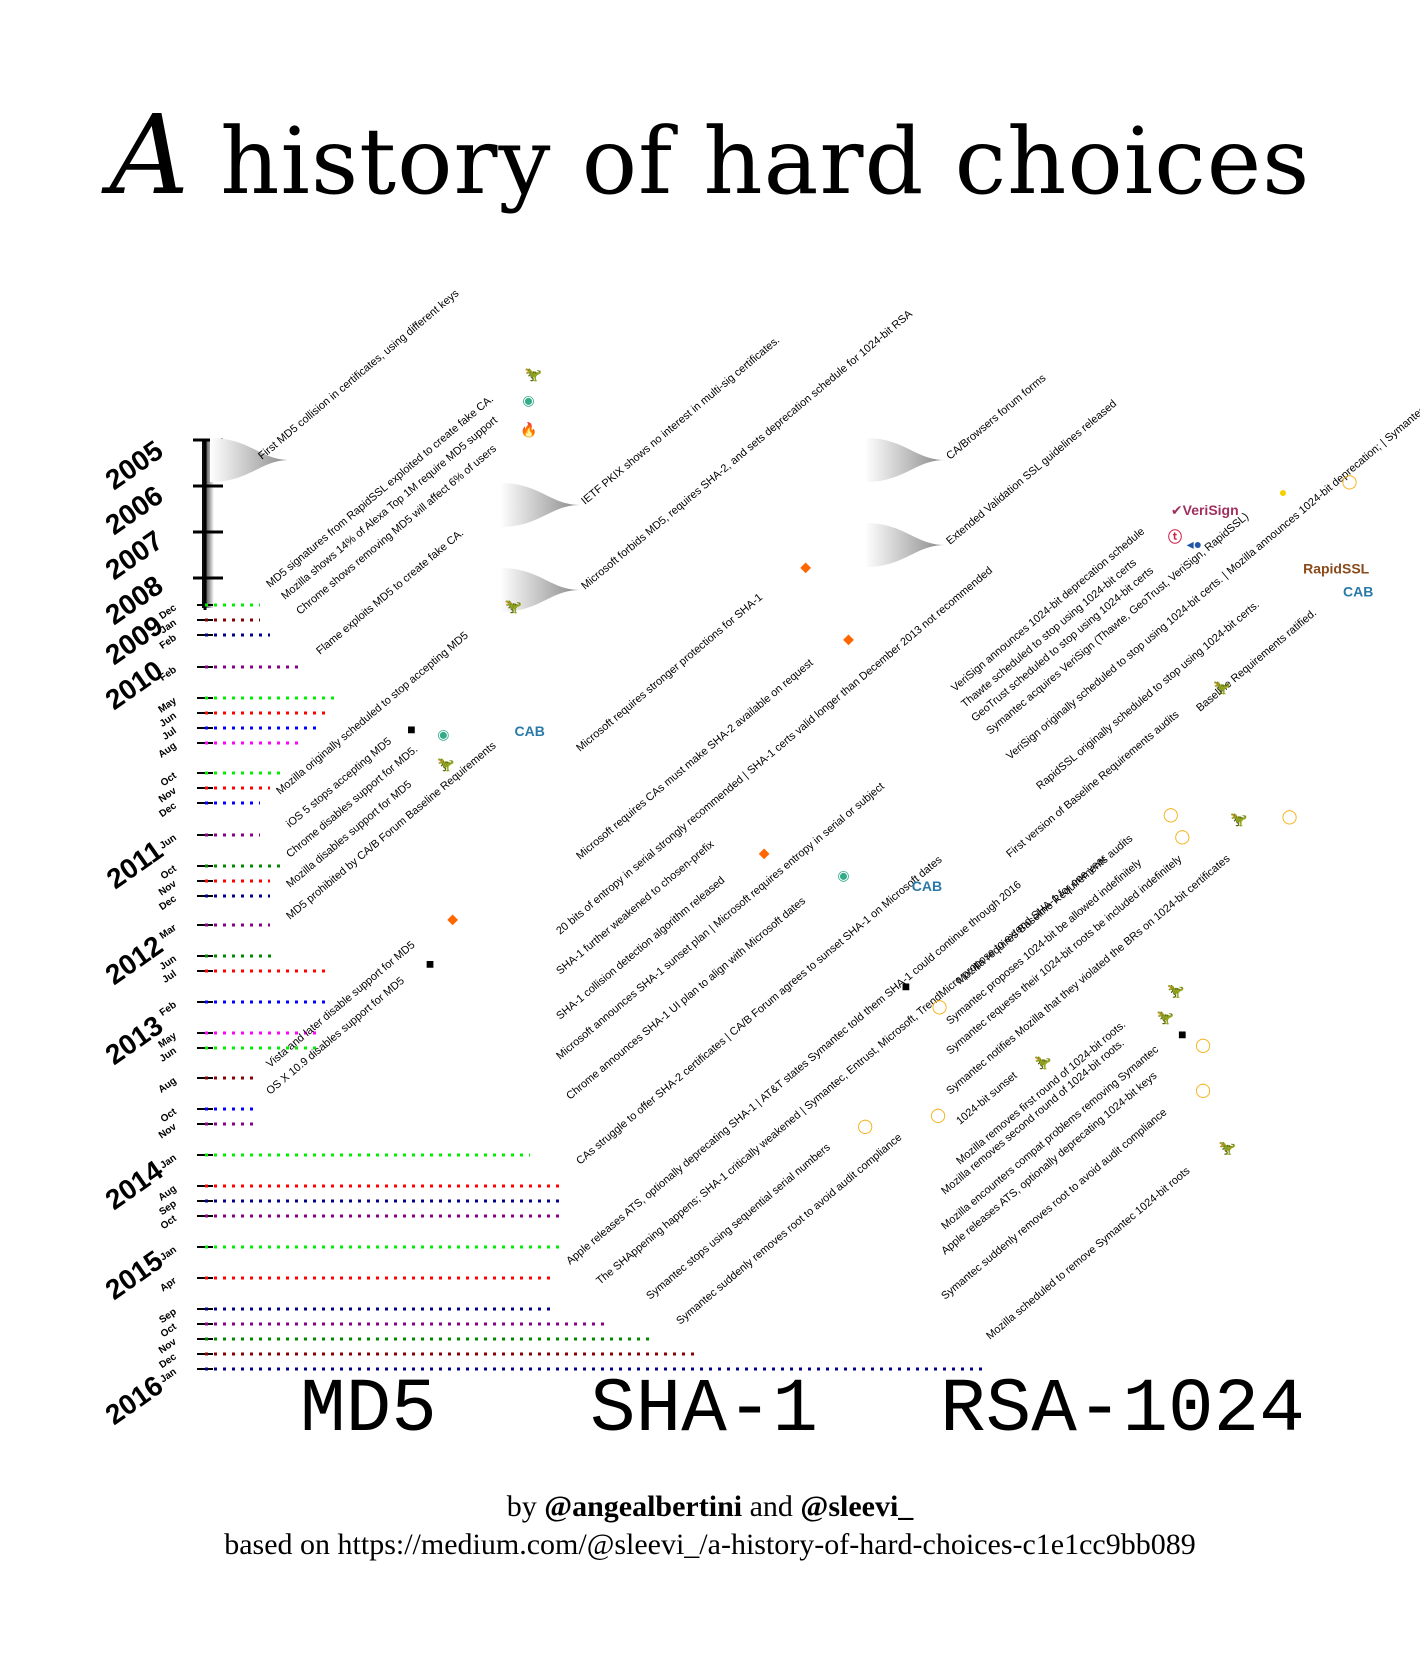 The width and height of the screenshot is (1420, 1667). What do you see at coordinates (1194, 544) in the screenshot?
I see `geotrust-icon: ◂●` at bounding box center [1194, 544].